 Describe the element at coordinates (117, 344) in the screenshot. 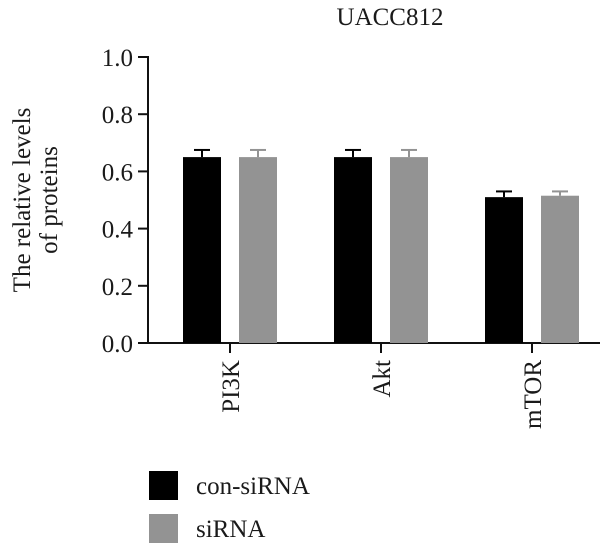

I see `y-tick-label: 0.0` at that location.